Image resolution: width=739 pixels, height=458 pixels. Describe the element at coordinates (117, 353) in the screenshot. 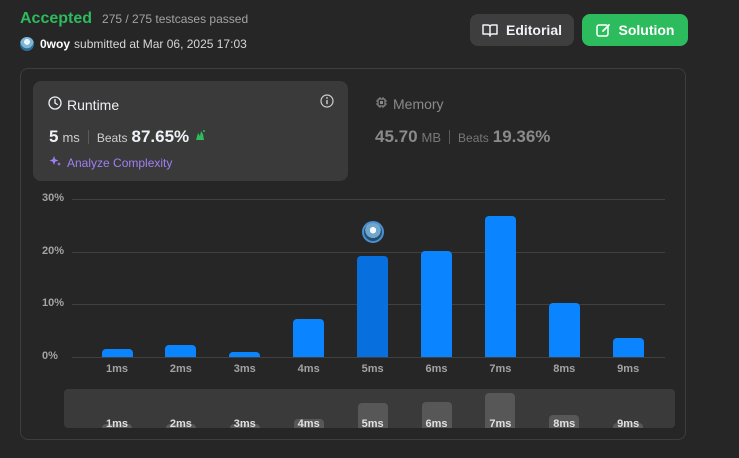

I see `chart-bar-1ms` at that location.